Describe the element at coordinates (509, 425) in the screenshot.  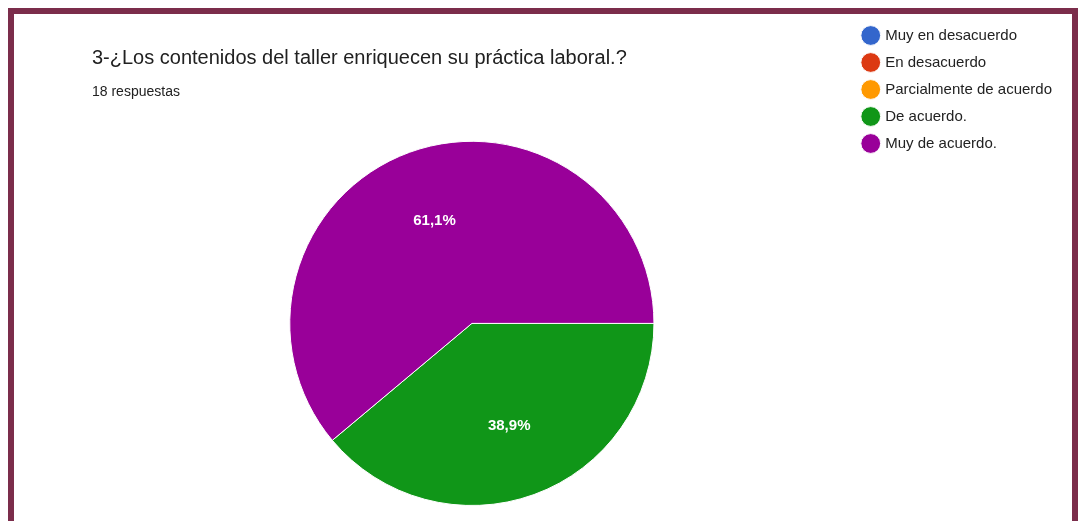
I see `data-label: 38,9%` at that location.